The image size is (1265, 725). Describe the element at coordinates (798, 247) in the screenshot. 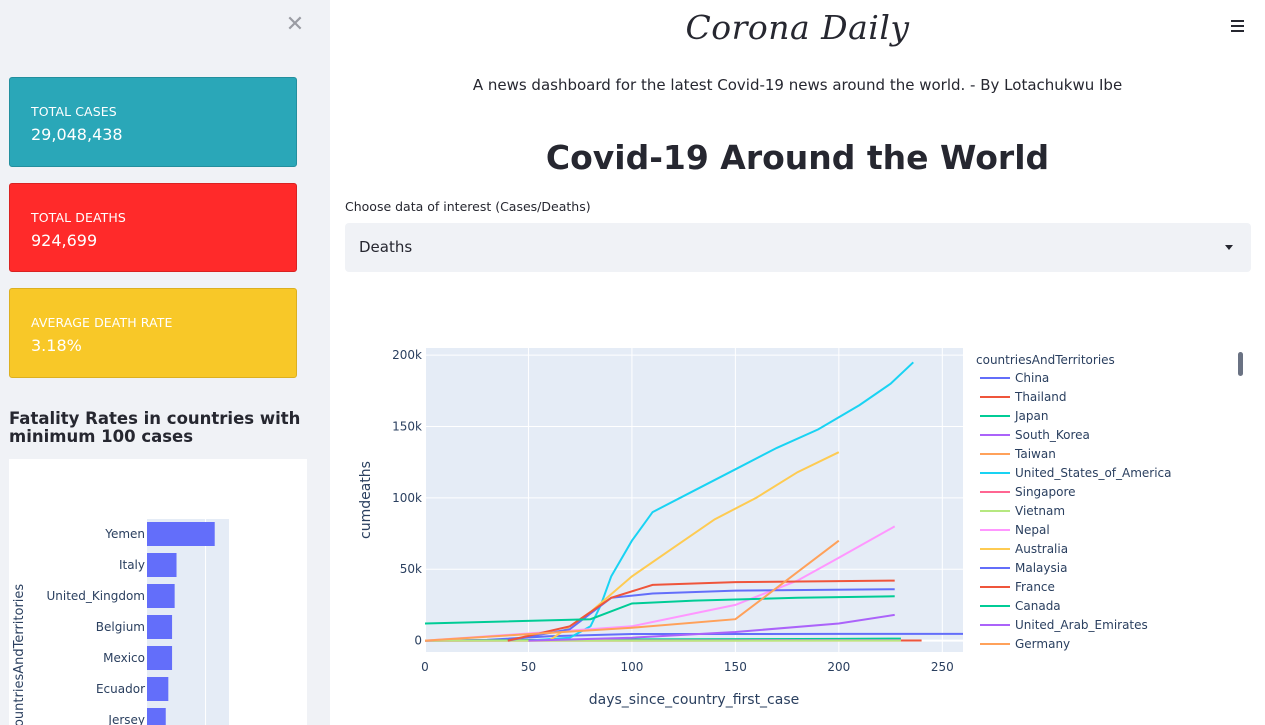

I see `data-select: Deaths` at that location.